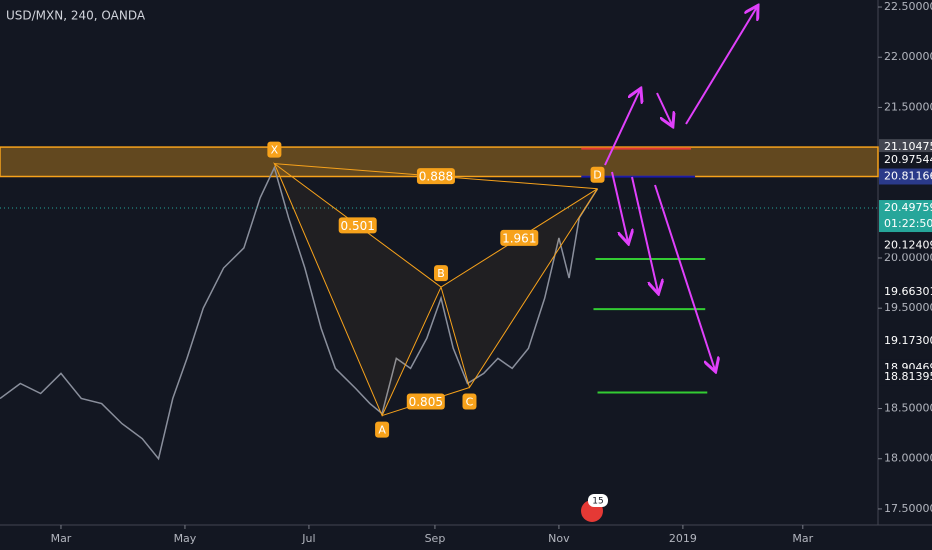 The image size is (932, 550). I want to click on price-mark-label: 20.97544, so click(908, 159).